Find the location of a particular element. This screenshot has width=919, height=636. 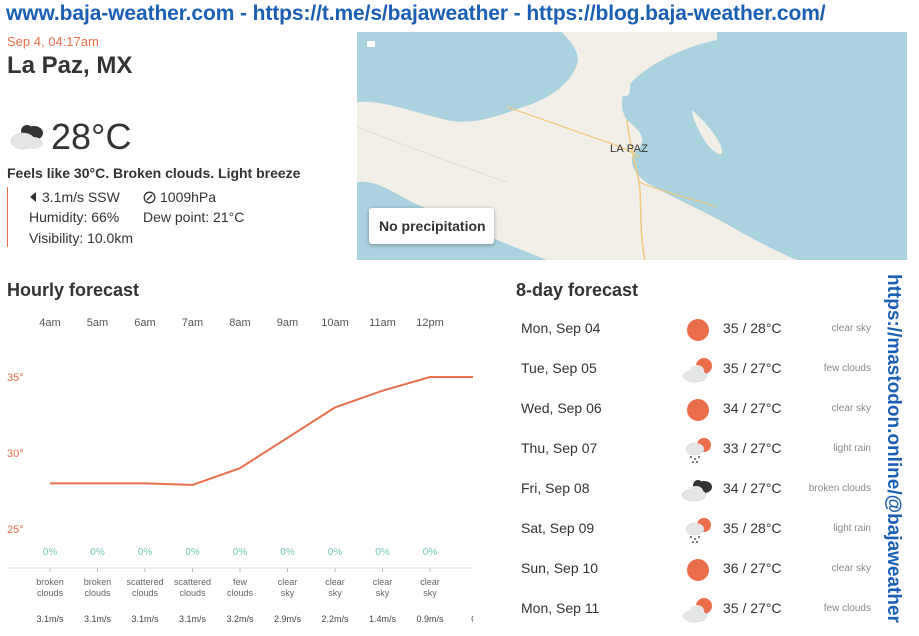

visibility-value: Visibility: 10.0km is located at coordinates (81, 238).